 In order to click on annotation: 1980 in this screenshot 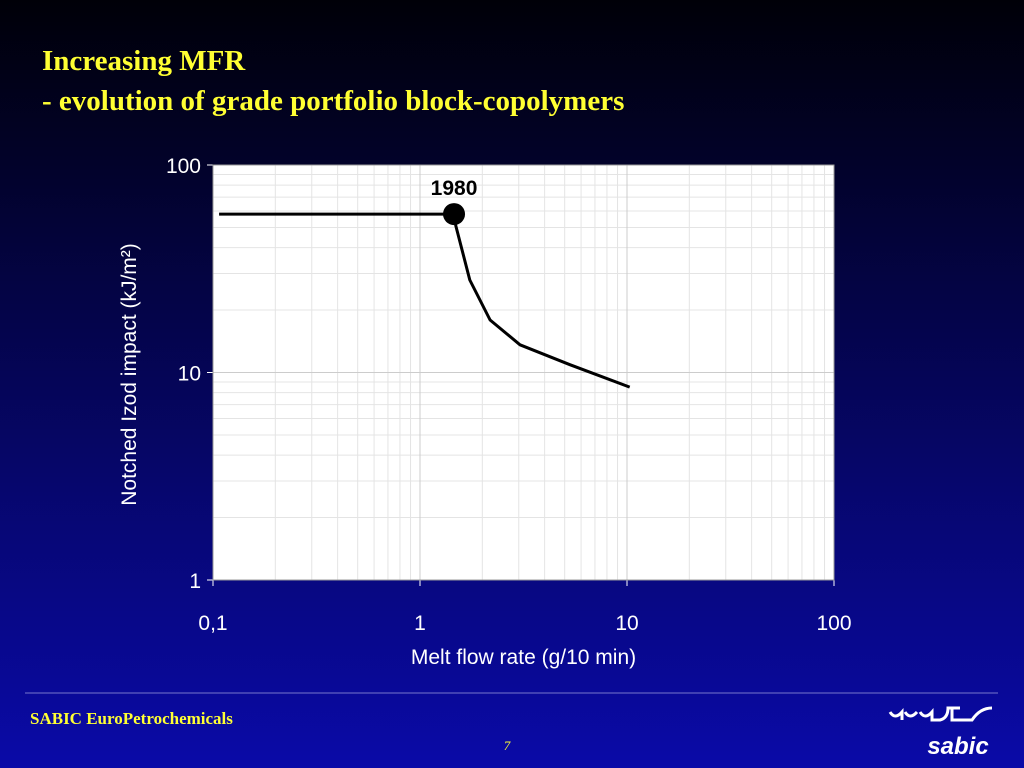, I will do `click(454, 188)`.